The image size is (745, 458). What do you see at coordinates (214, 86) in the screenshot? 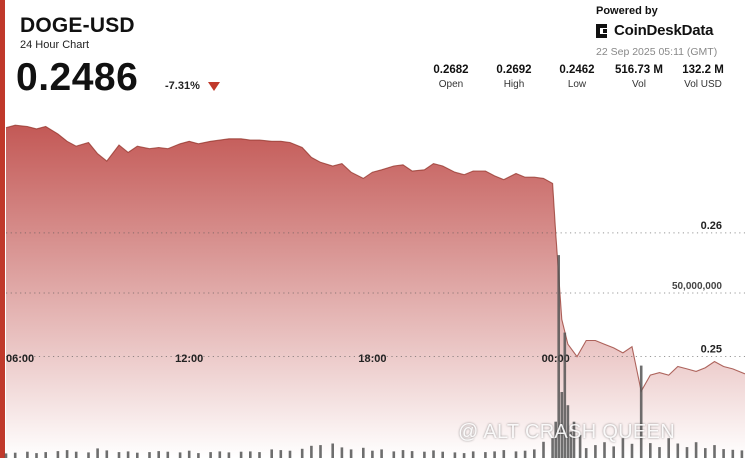
I see `down-arrow-icon` at bounding box center [214, 86].